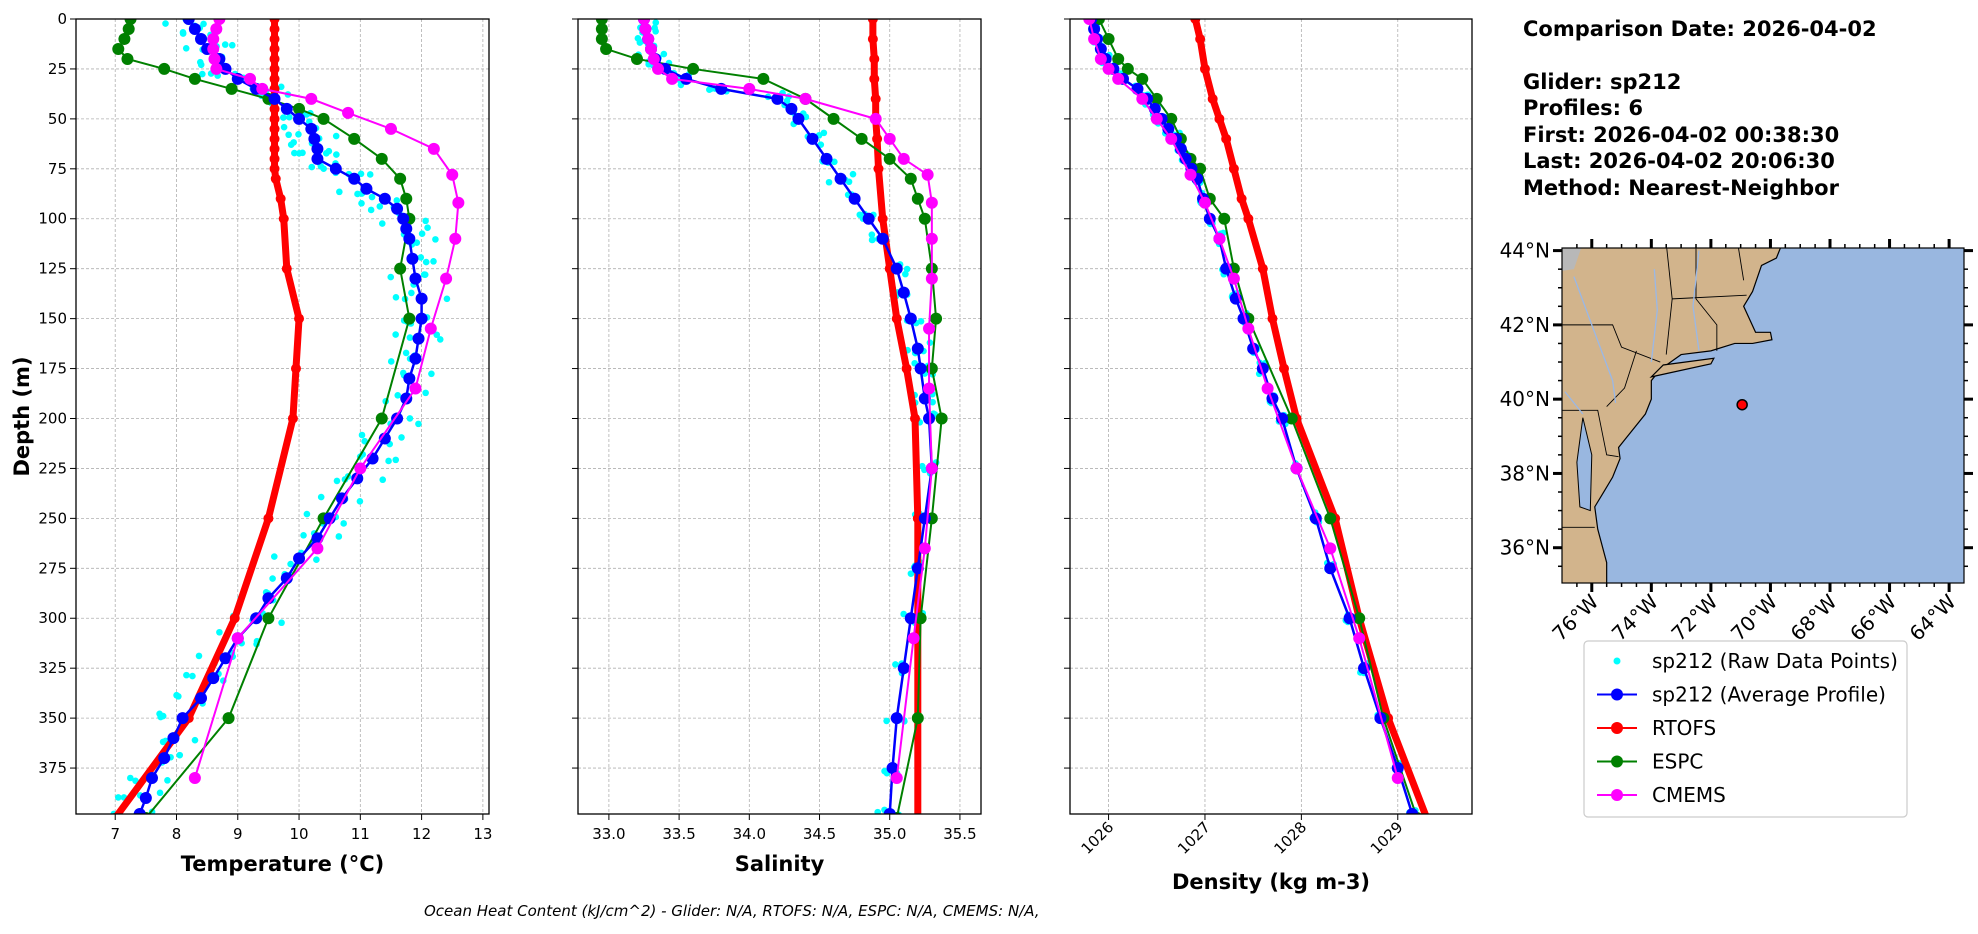 The width and height of the screenshot is (1978, 934). Describe the element at coordinates (1661, 795) in the screenshot. I see `legend-item-cmems: CMEMS` at that location.